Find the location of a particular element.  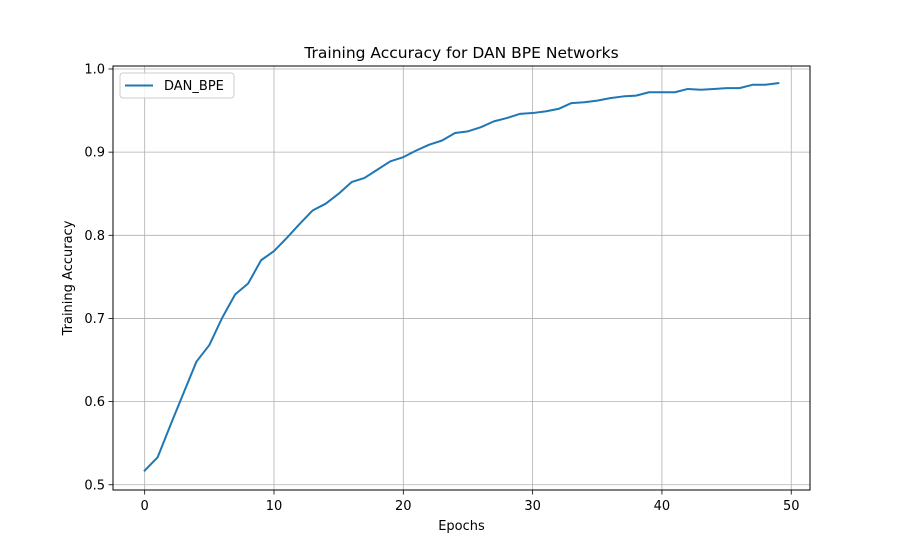

x-axis-label: Epochs is located at coordinates (461, 526).